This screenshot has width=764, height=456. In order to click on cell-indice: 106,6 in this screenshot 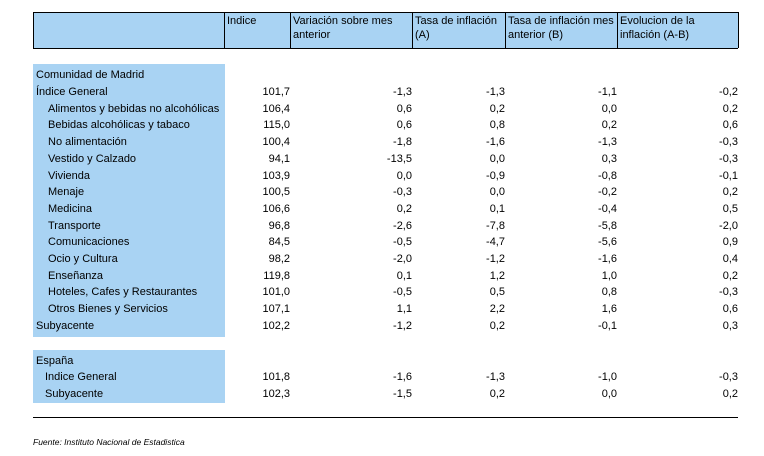, I will do `click(276, 208)`.